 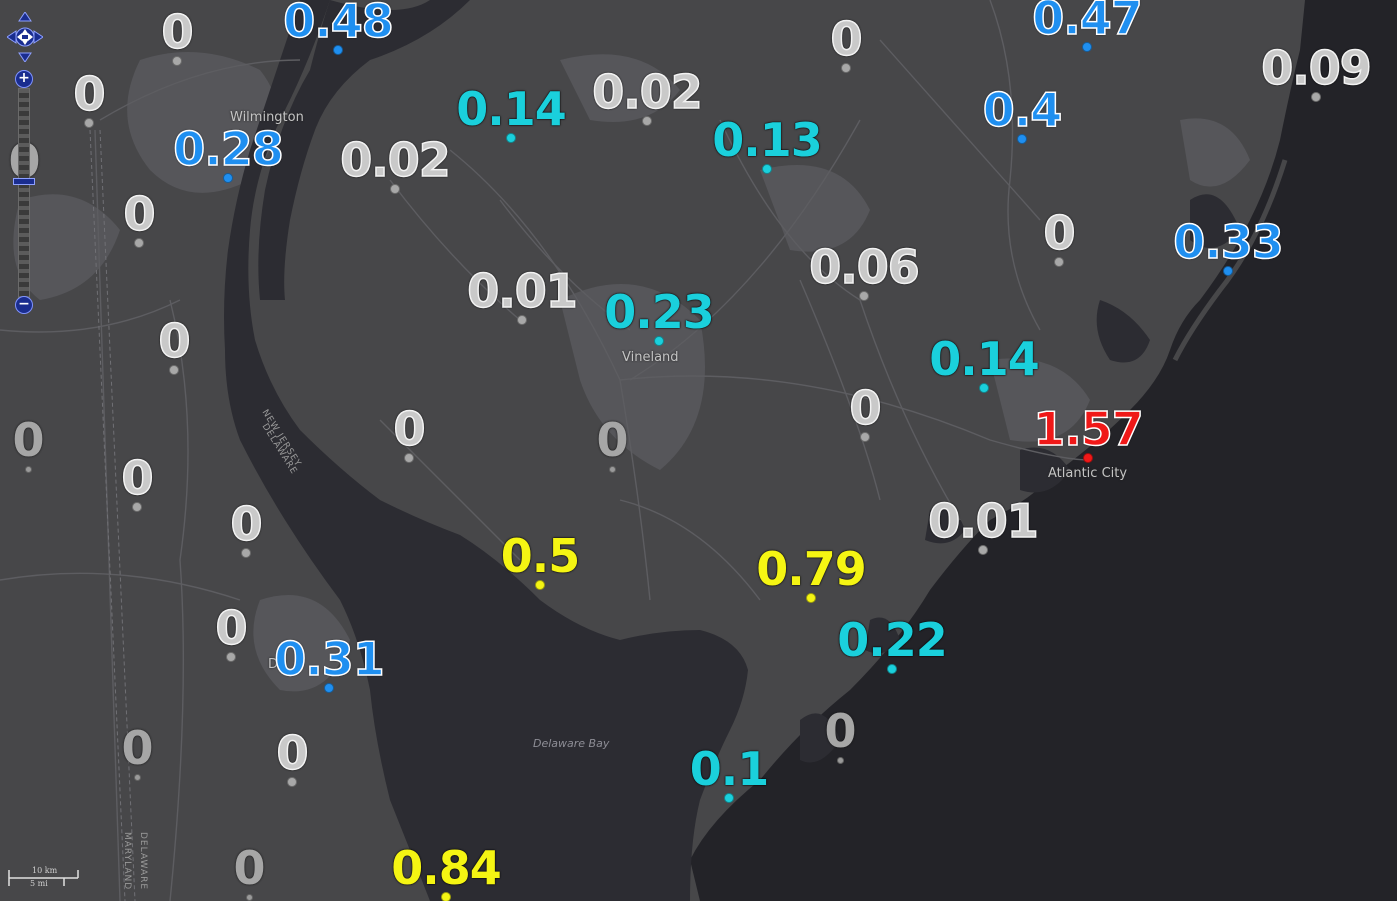 I want to click on zoom-in-button: +, so click(x=24, y=79).